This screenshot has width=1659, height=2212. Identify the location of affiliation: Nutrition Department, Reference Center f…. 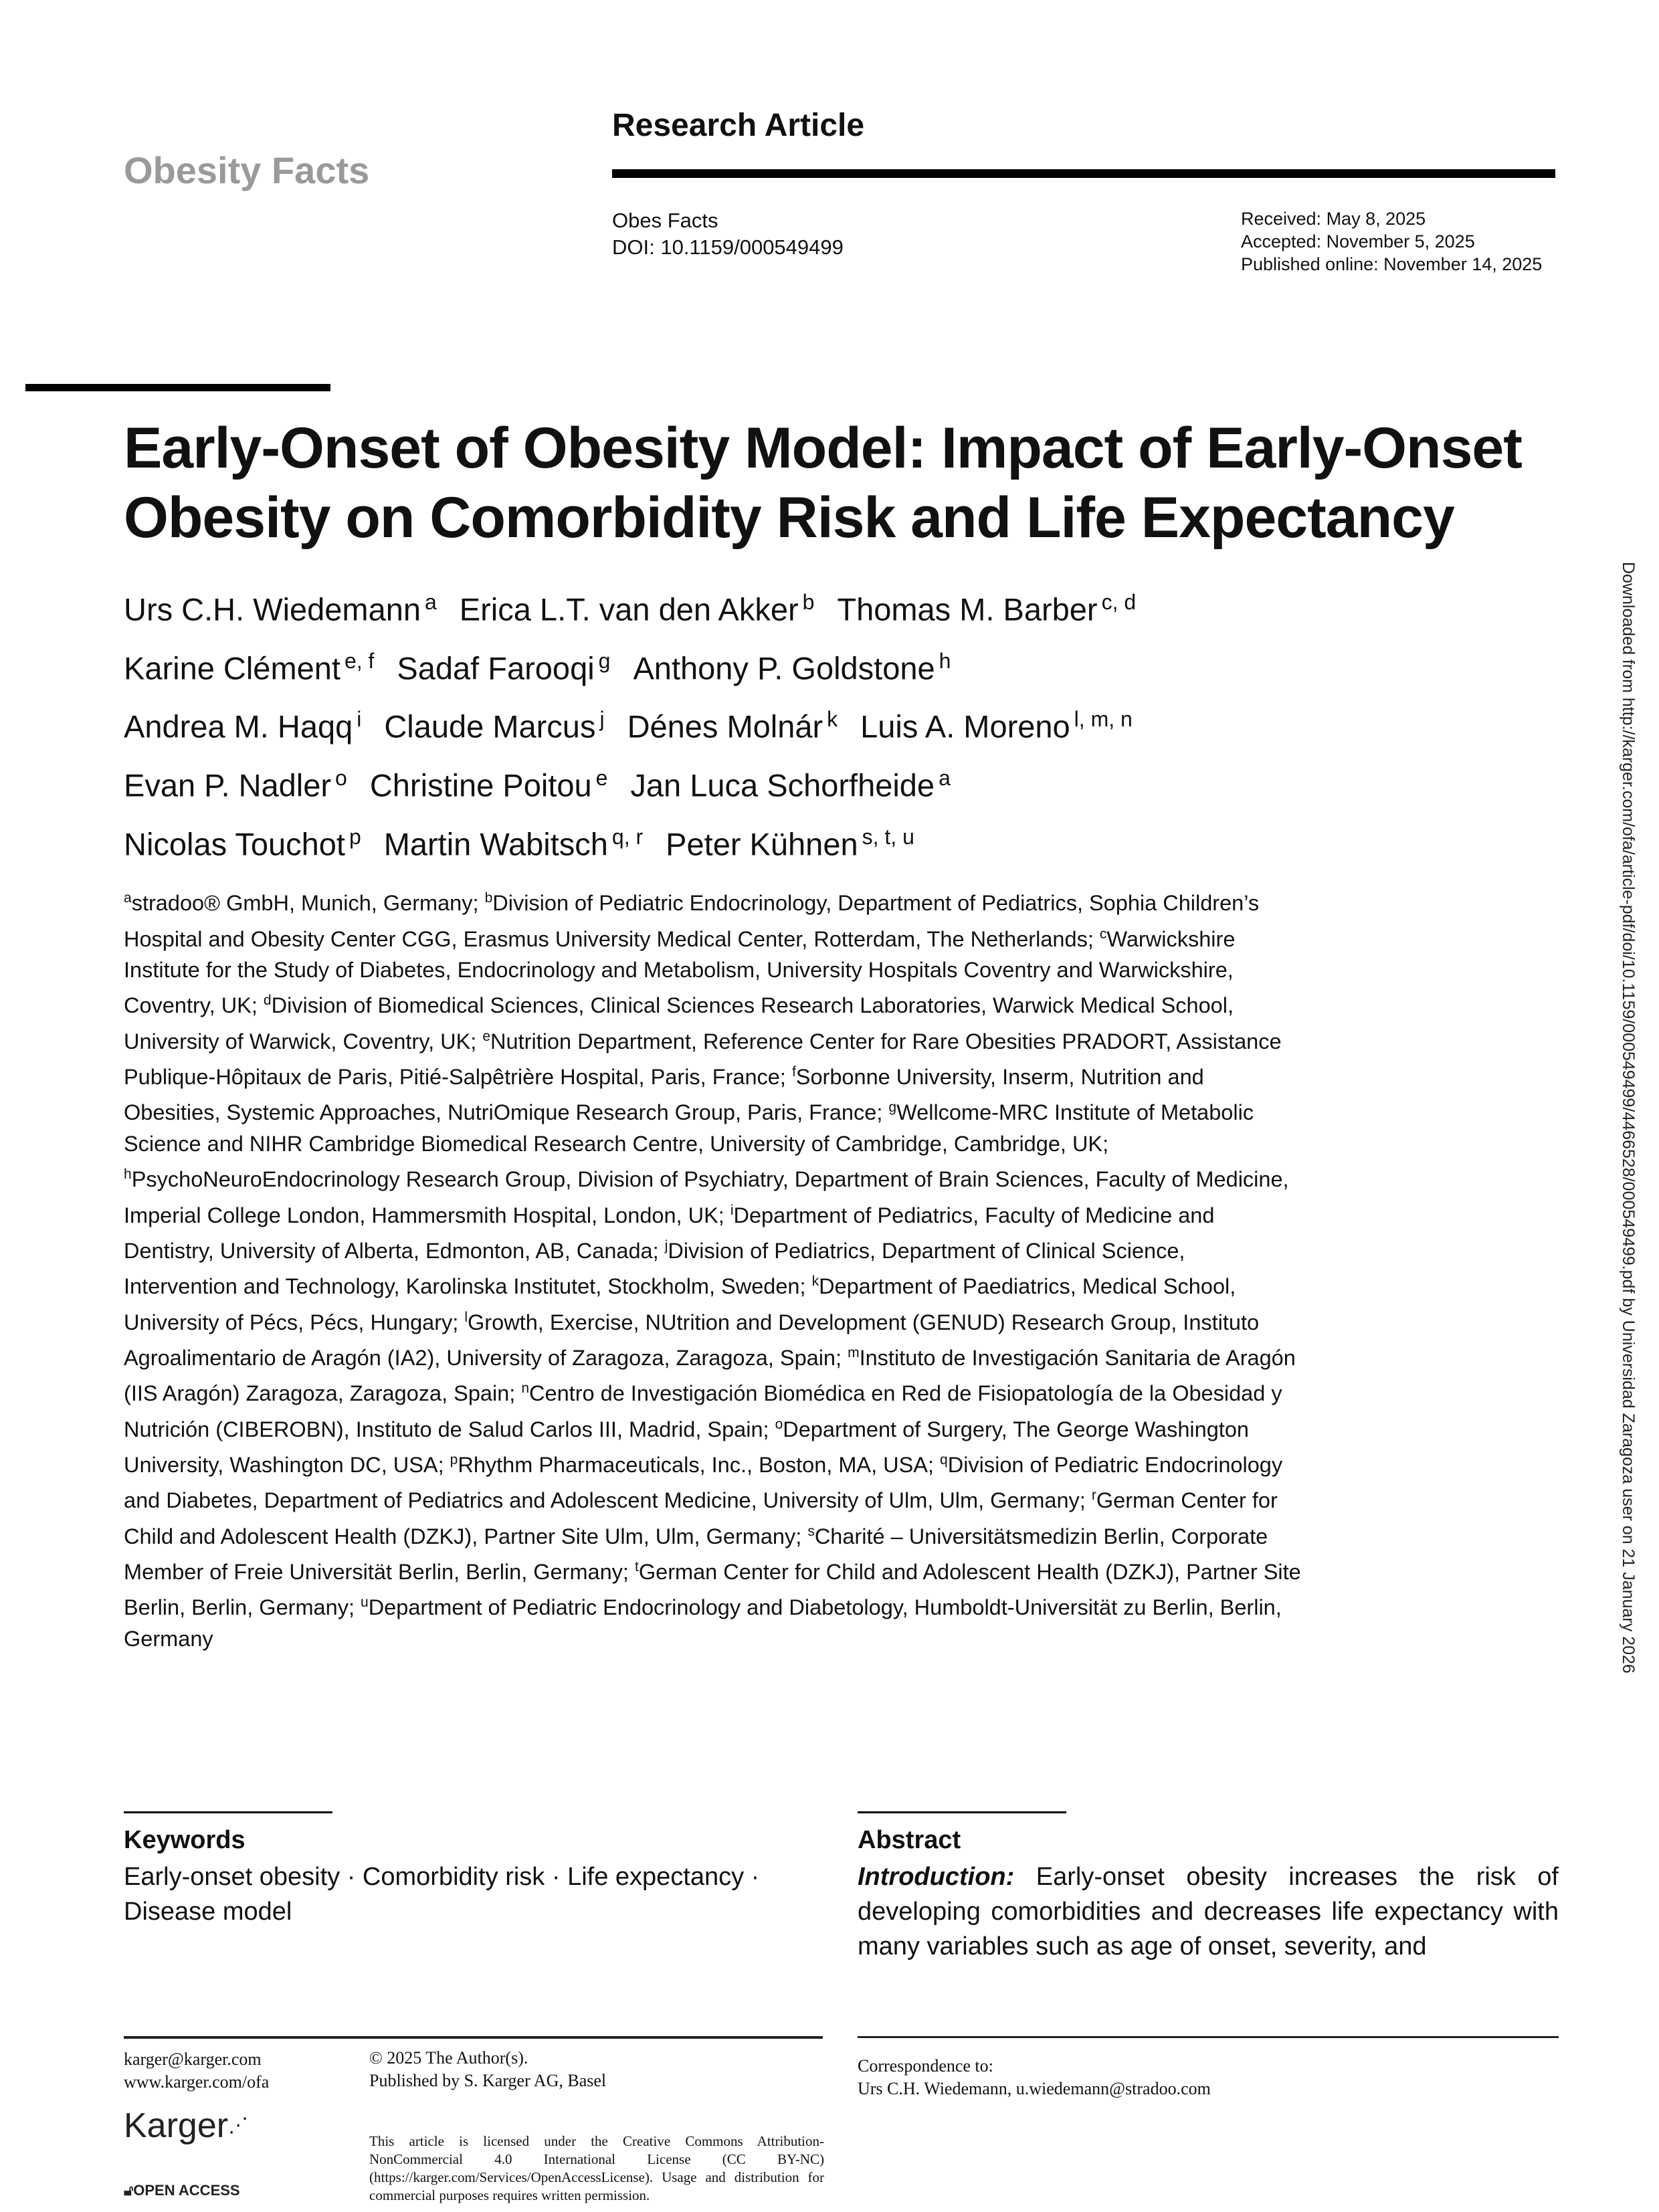
(703, 1059).